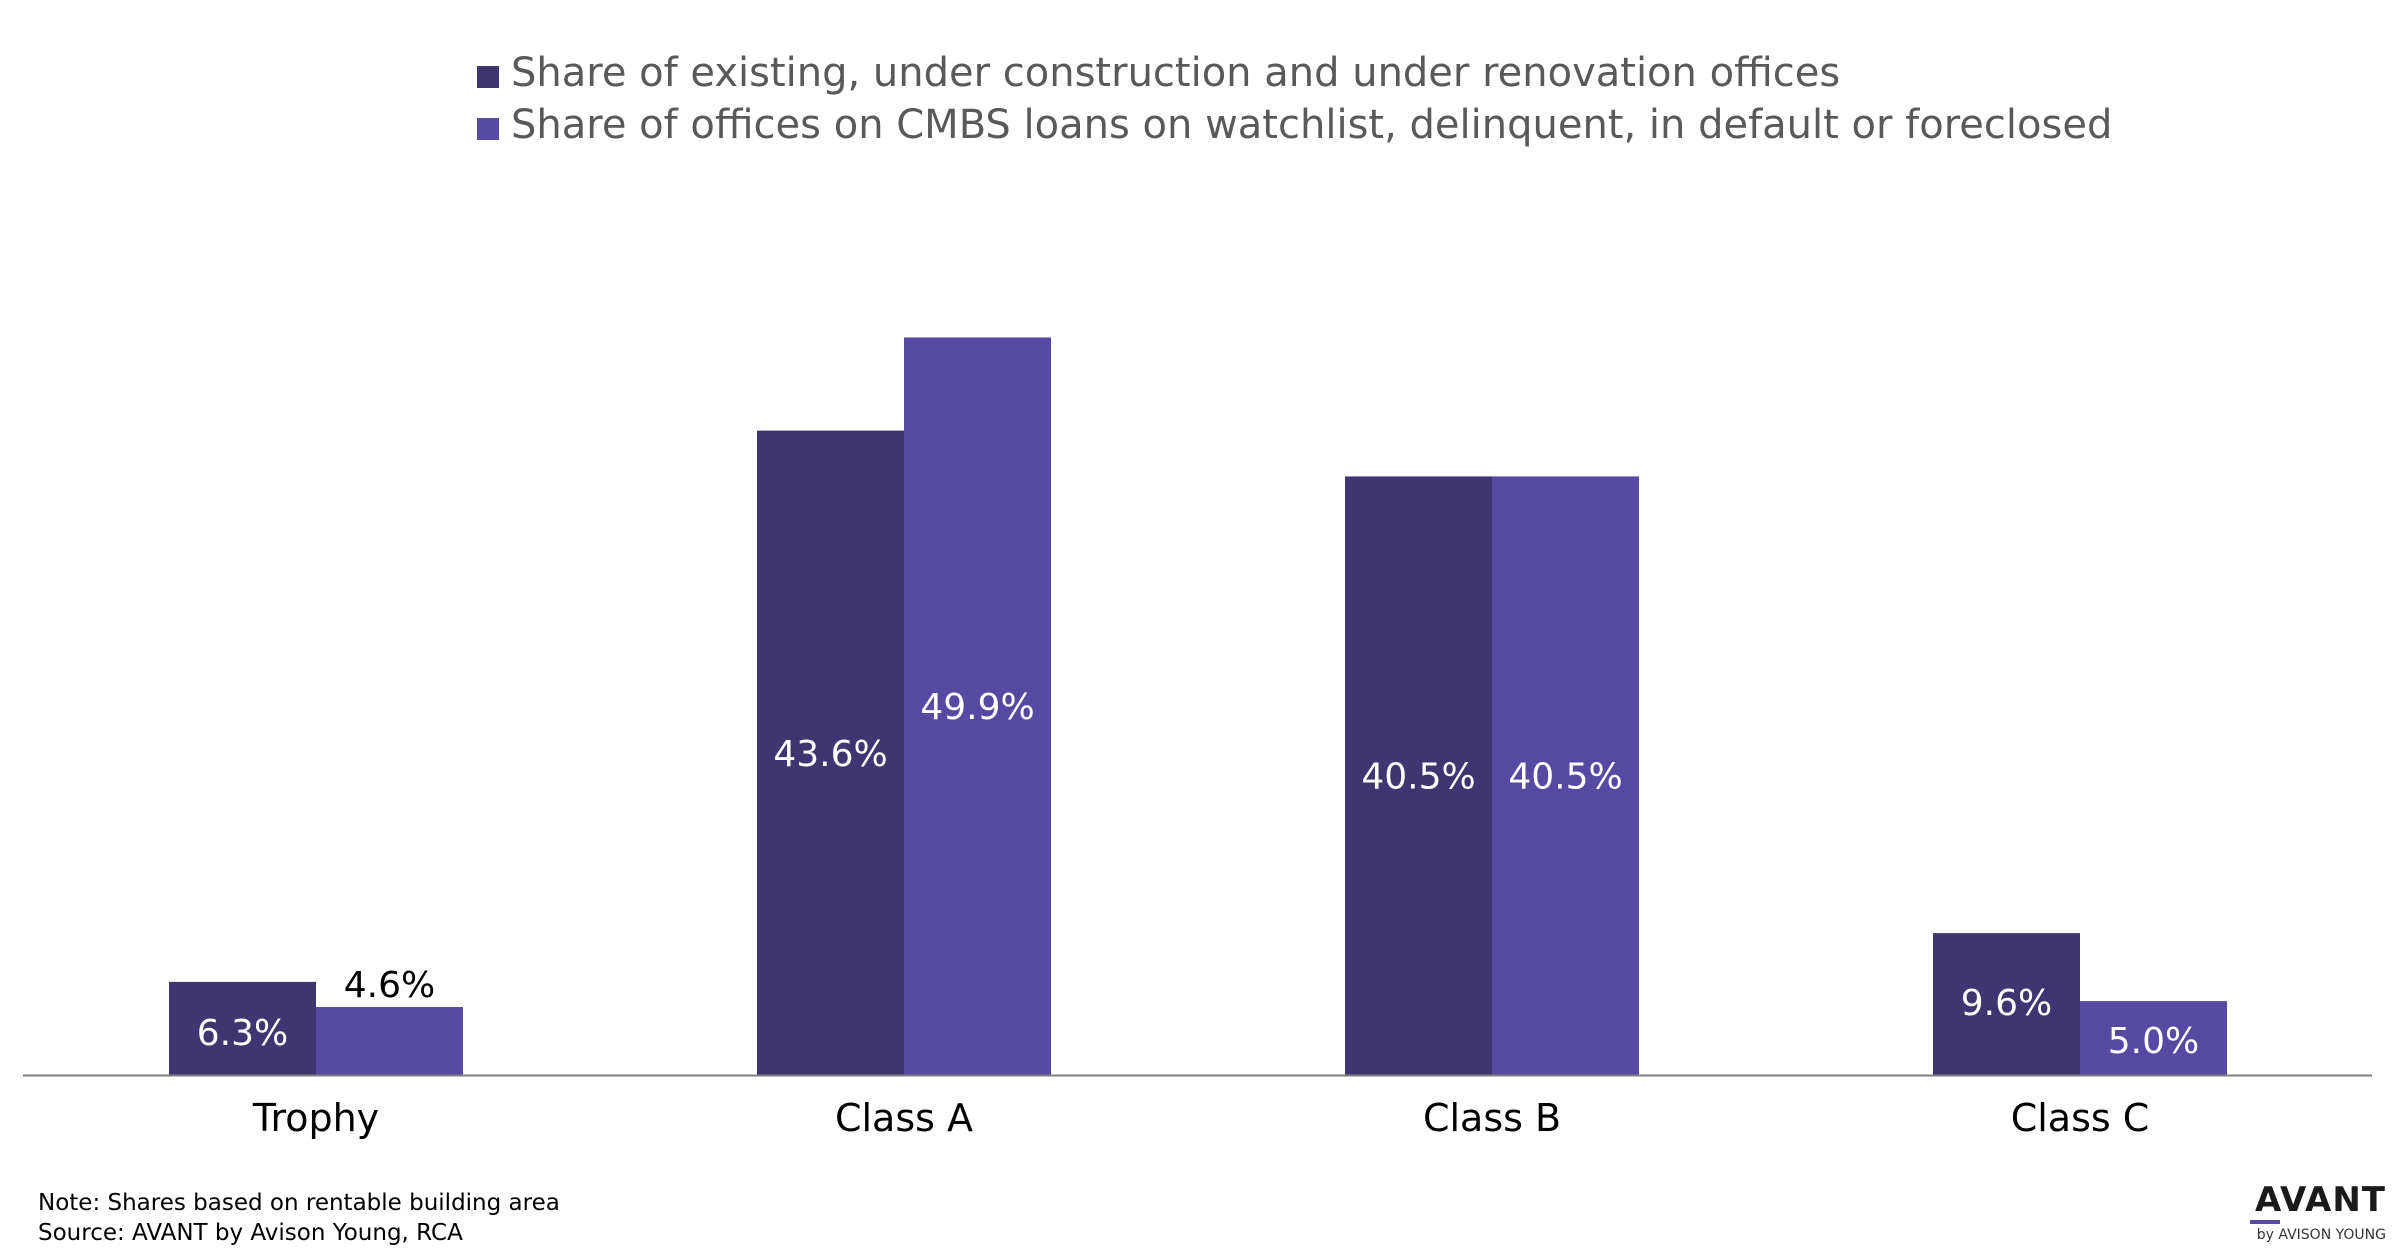  What do you see at coordinates (2153, 1041) in the screenshot?
I see `data-label-class-c-series-2: 5.0%` at bounding box center [2153, 1041].